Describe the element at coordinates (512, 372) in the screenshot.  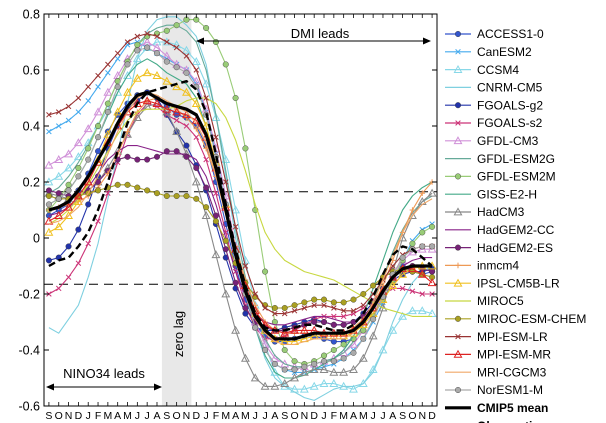
I see `legend-label-mri-cgcm3: MRI-CGCM3` at that location.